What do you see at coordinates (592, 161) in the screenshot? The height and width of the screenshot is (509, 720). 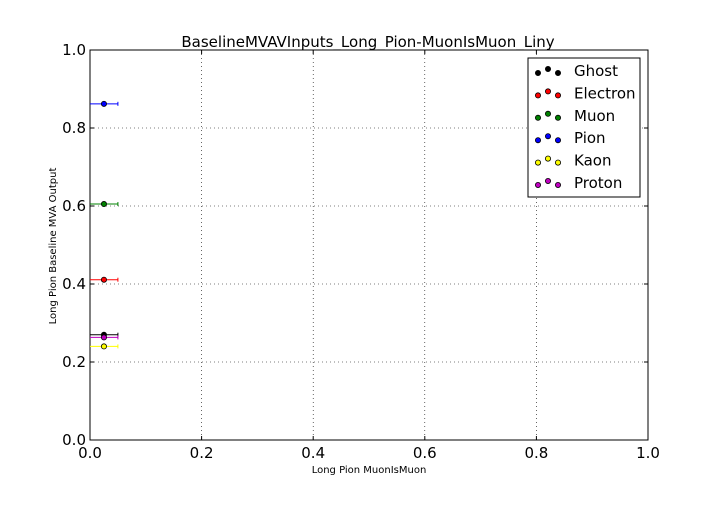 I see `legend-label-kaon: Kaon` at bounding box center [592, 161].